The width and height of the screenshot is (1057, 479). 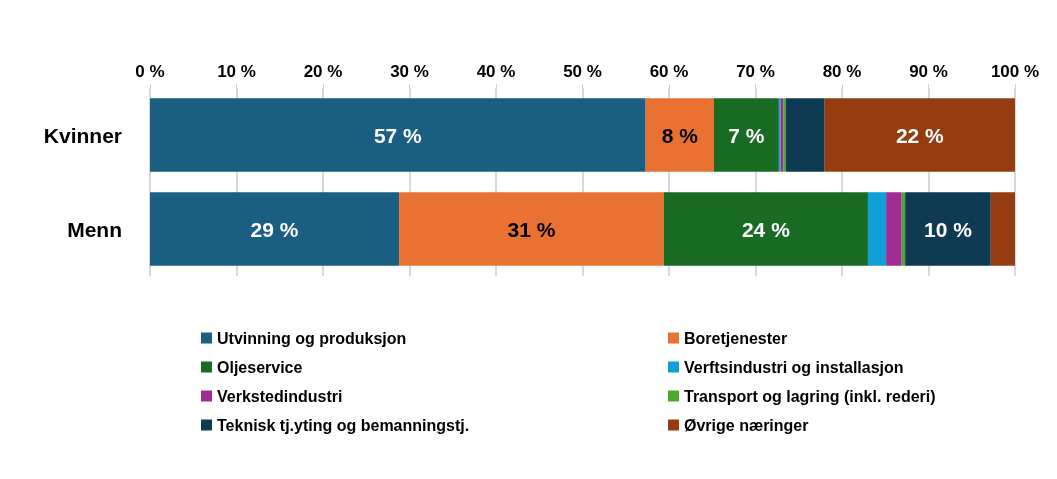 What do you see at coordinates (82, 135) in the screenshot?
I see `y-tick-label: Kvinner` at bounding box center [82, 135].